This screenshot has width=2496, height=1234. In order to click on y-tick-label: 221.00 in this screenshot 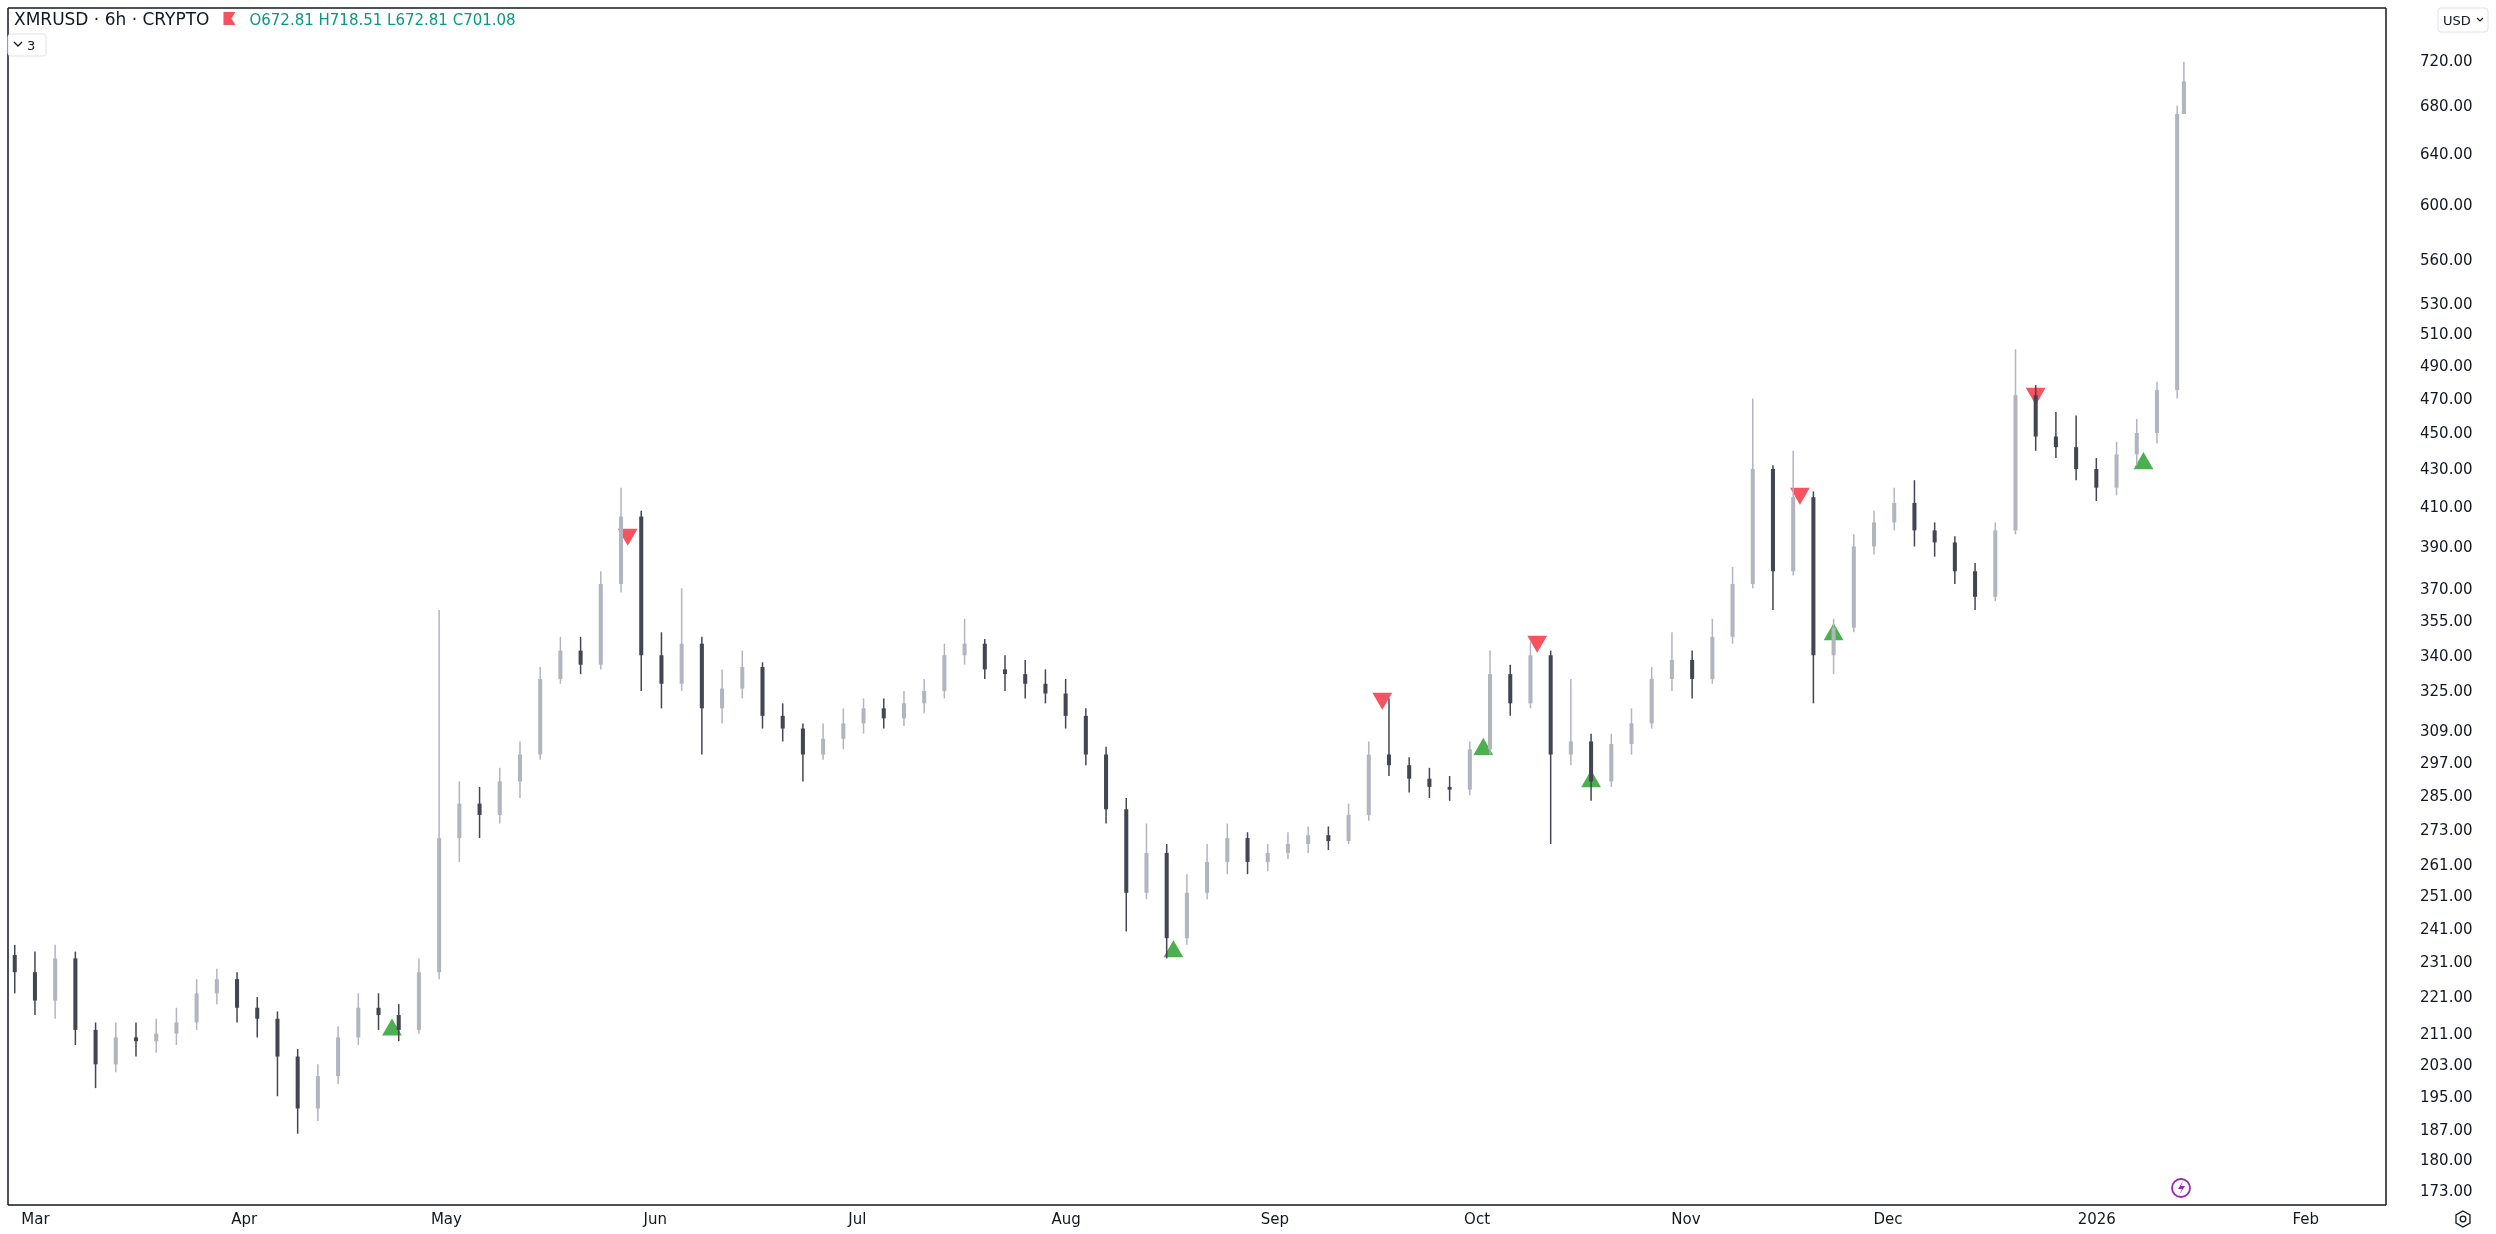, I will do `click(2446, 997)`.